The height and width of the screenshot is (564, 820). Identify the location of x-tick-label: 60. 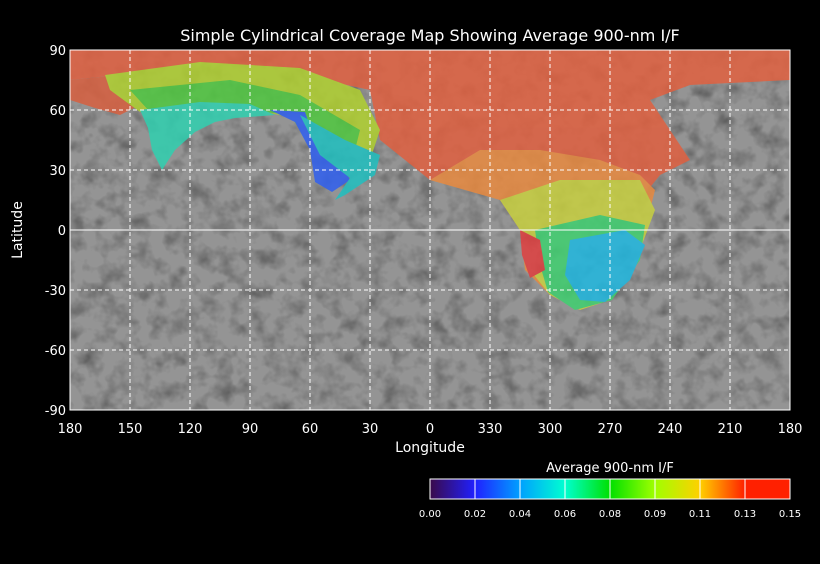
(310, 429).